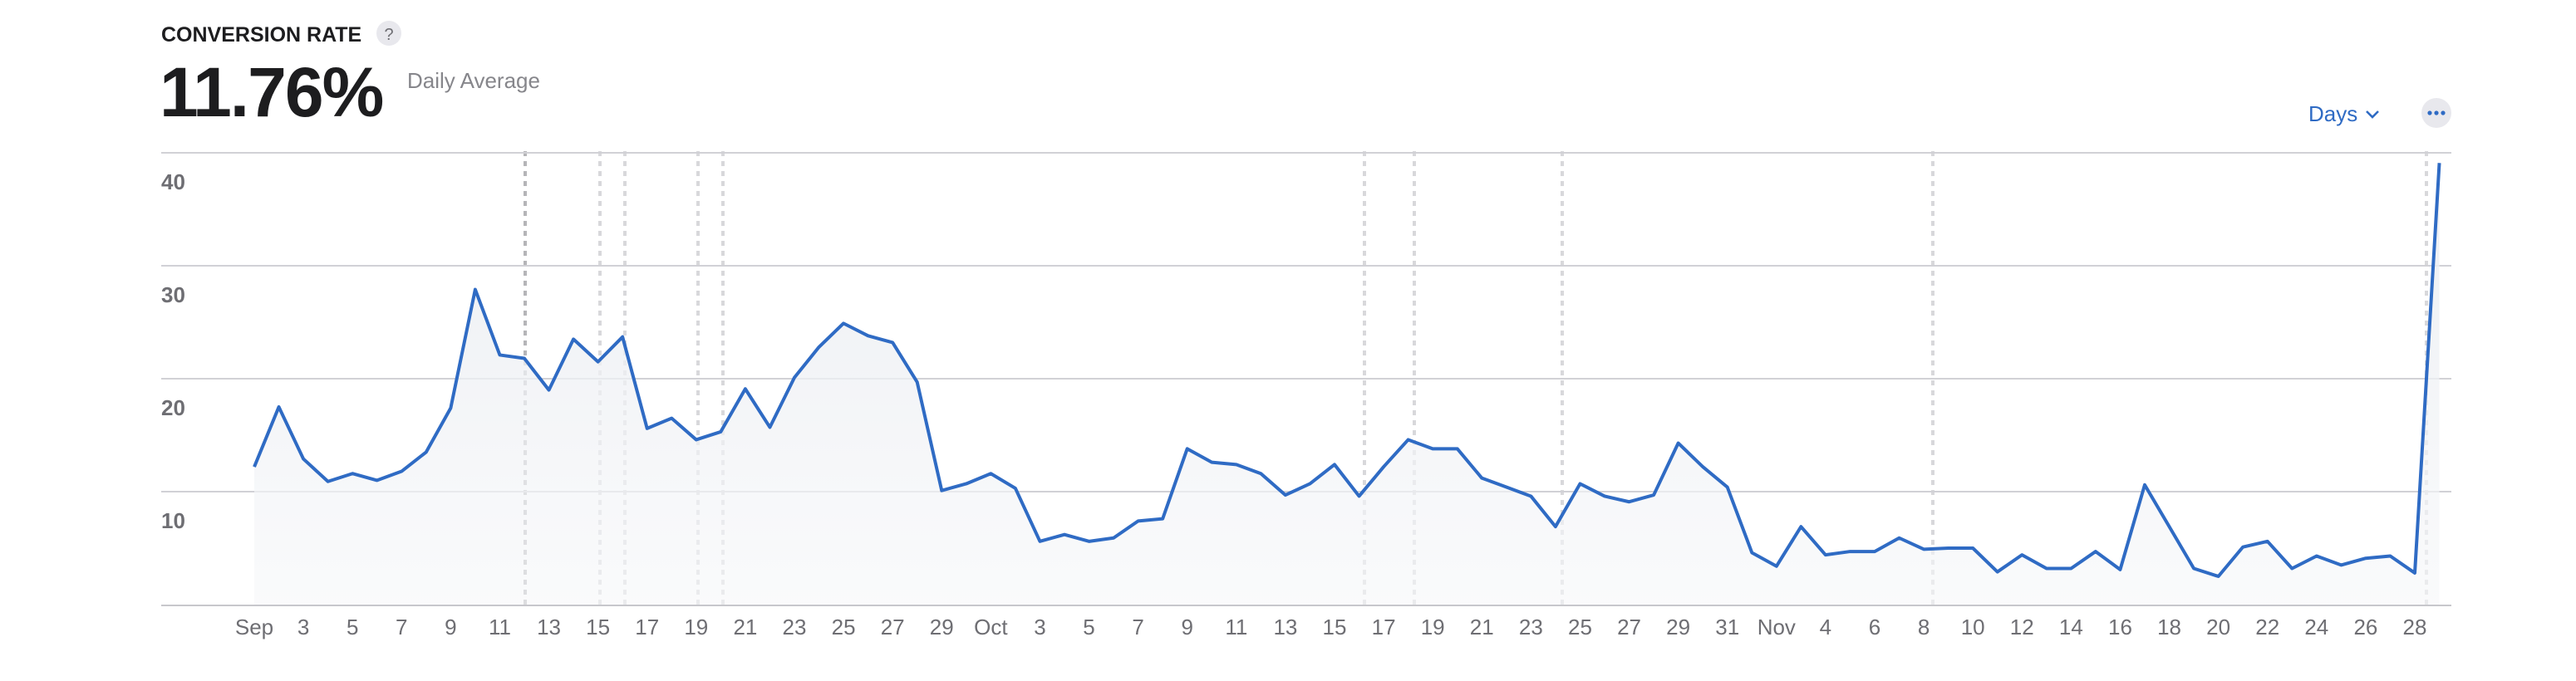 The image size is (2576, 681). What do you see at coordinates (2372, 114) in the screenshot?
I see `period-chevron` at bounding box center [2372, 114].